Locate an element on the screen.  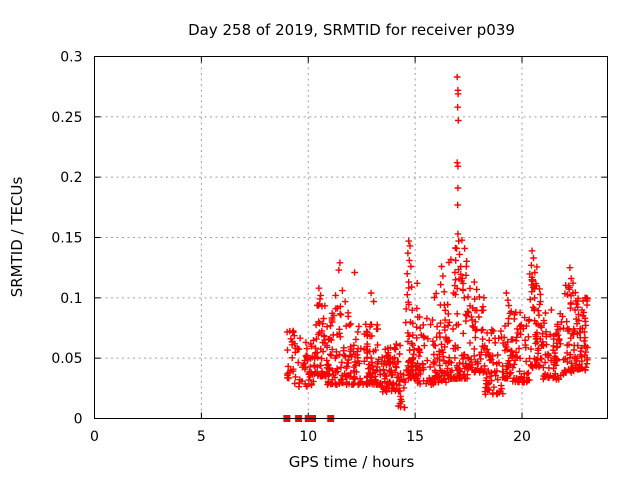
svg-text: 15 is located at coordinates (415, 437).